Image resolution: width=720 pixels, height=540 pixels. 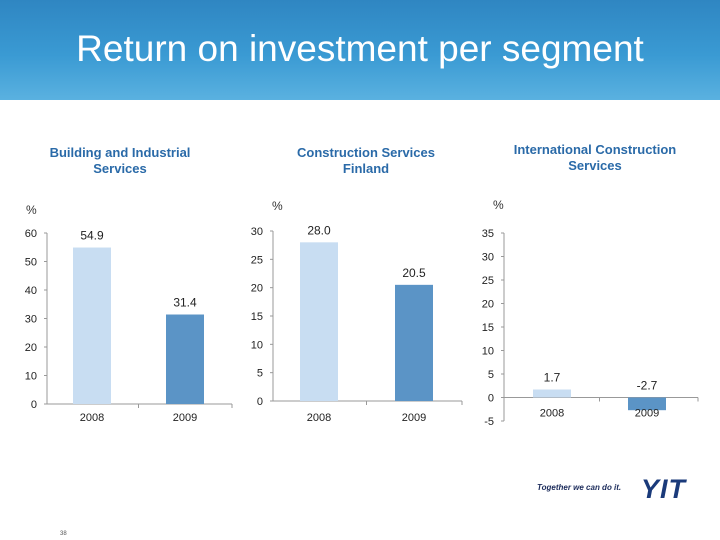 I want to click on chart-international: -5 0 5 10 15 20 25 30 35 1.7 2008 -2.7 2009, so click(x=590, y=328).